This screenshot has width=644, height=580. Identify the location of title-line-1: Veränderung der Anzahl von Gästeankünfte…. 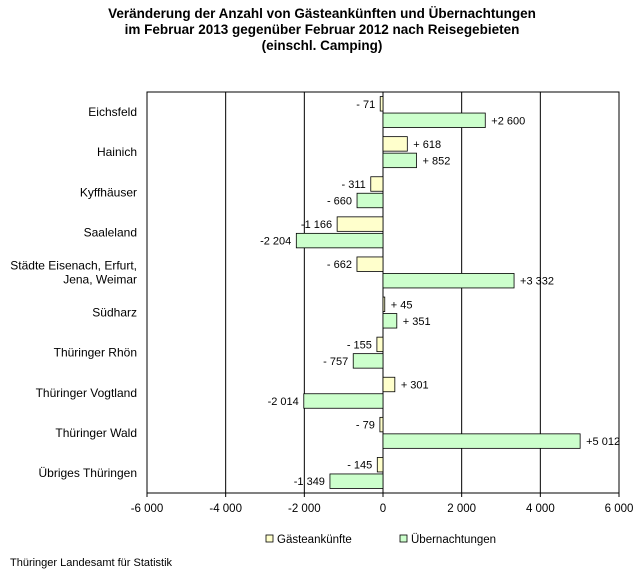
(322, 13).